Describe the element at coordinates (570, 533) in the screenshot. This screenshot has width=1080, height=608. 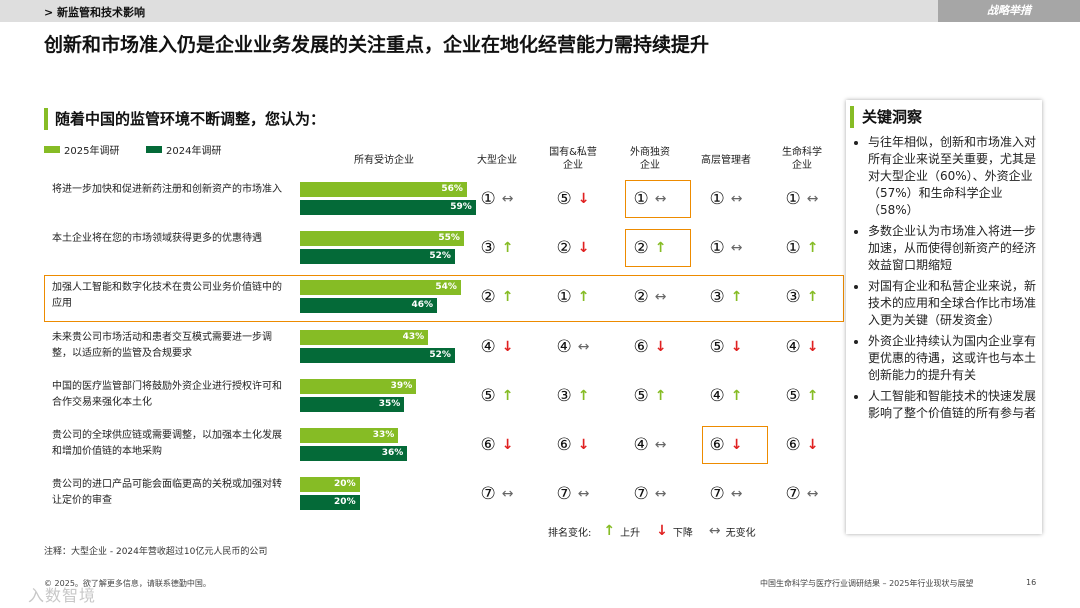
I see `rank-legend-label: 排名变化:` at that location.